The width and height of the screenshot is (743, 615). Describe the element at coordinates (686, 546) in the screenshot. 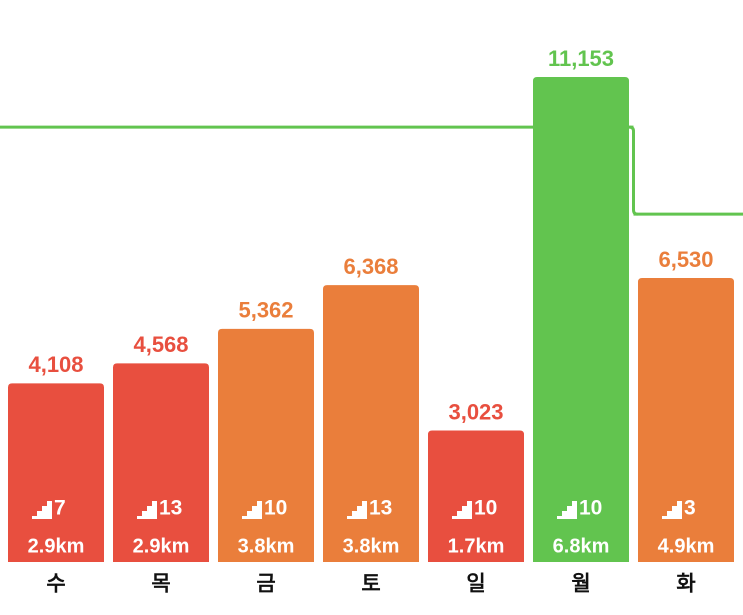

I see `distance-label: 4.9km` at that location.